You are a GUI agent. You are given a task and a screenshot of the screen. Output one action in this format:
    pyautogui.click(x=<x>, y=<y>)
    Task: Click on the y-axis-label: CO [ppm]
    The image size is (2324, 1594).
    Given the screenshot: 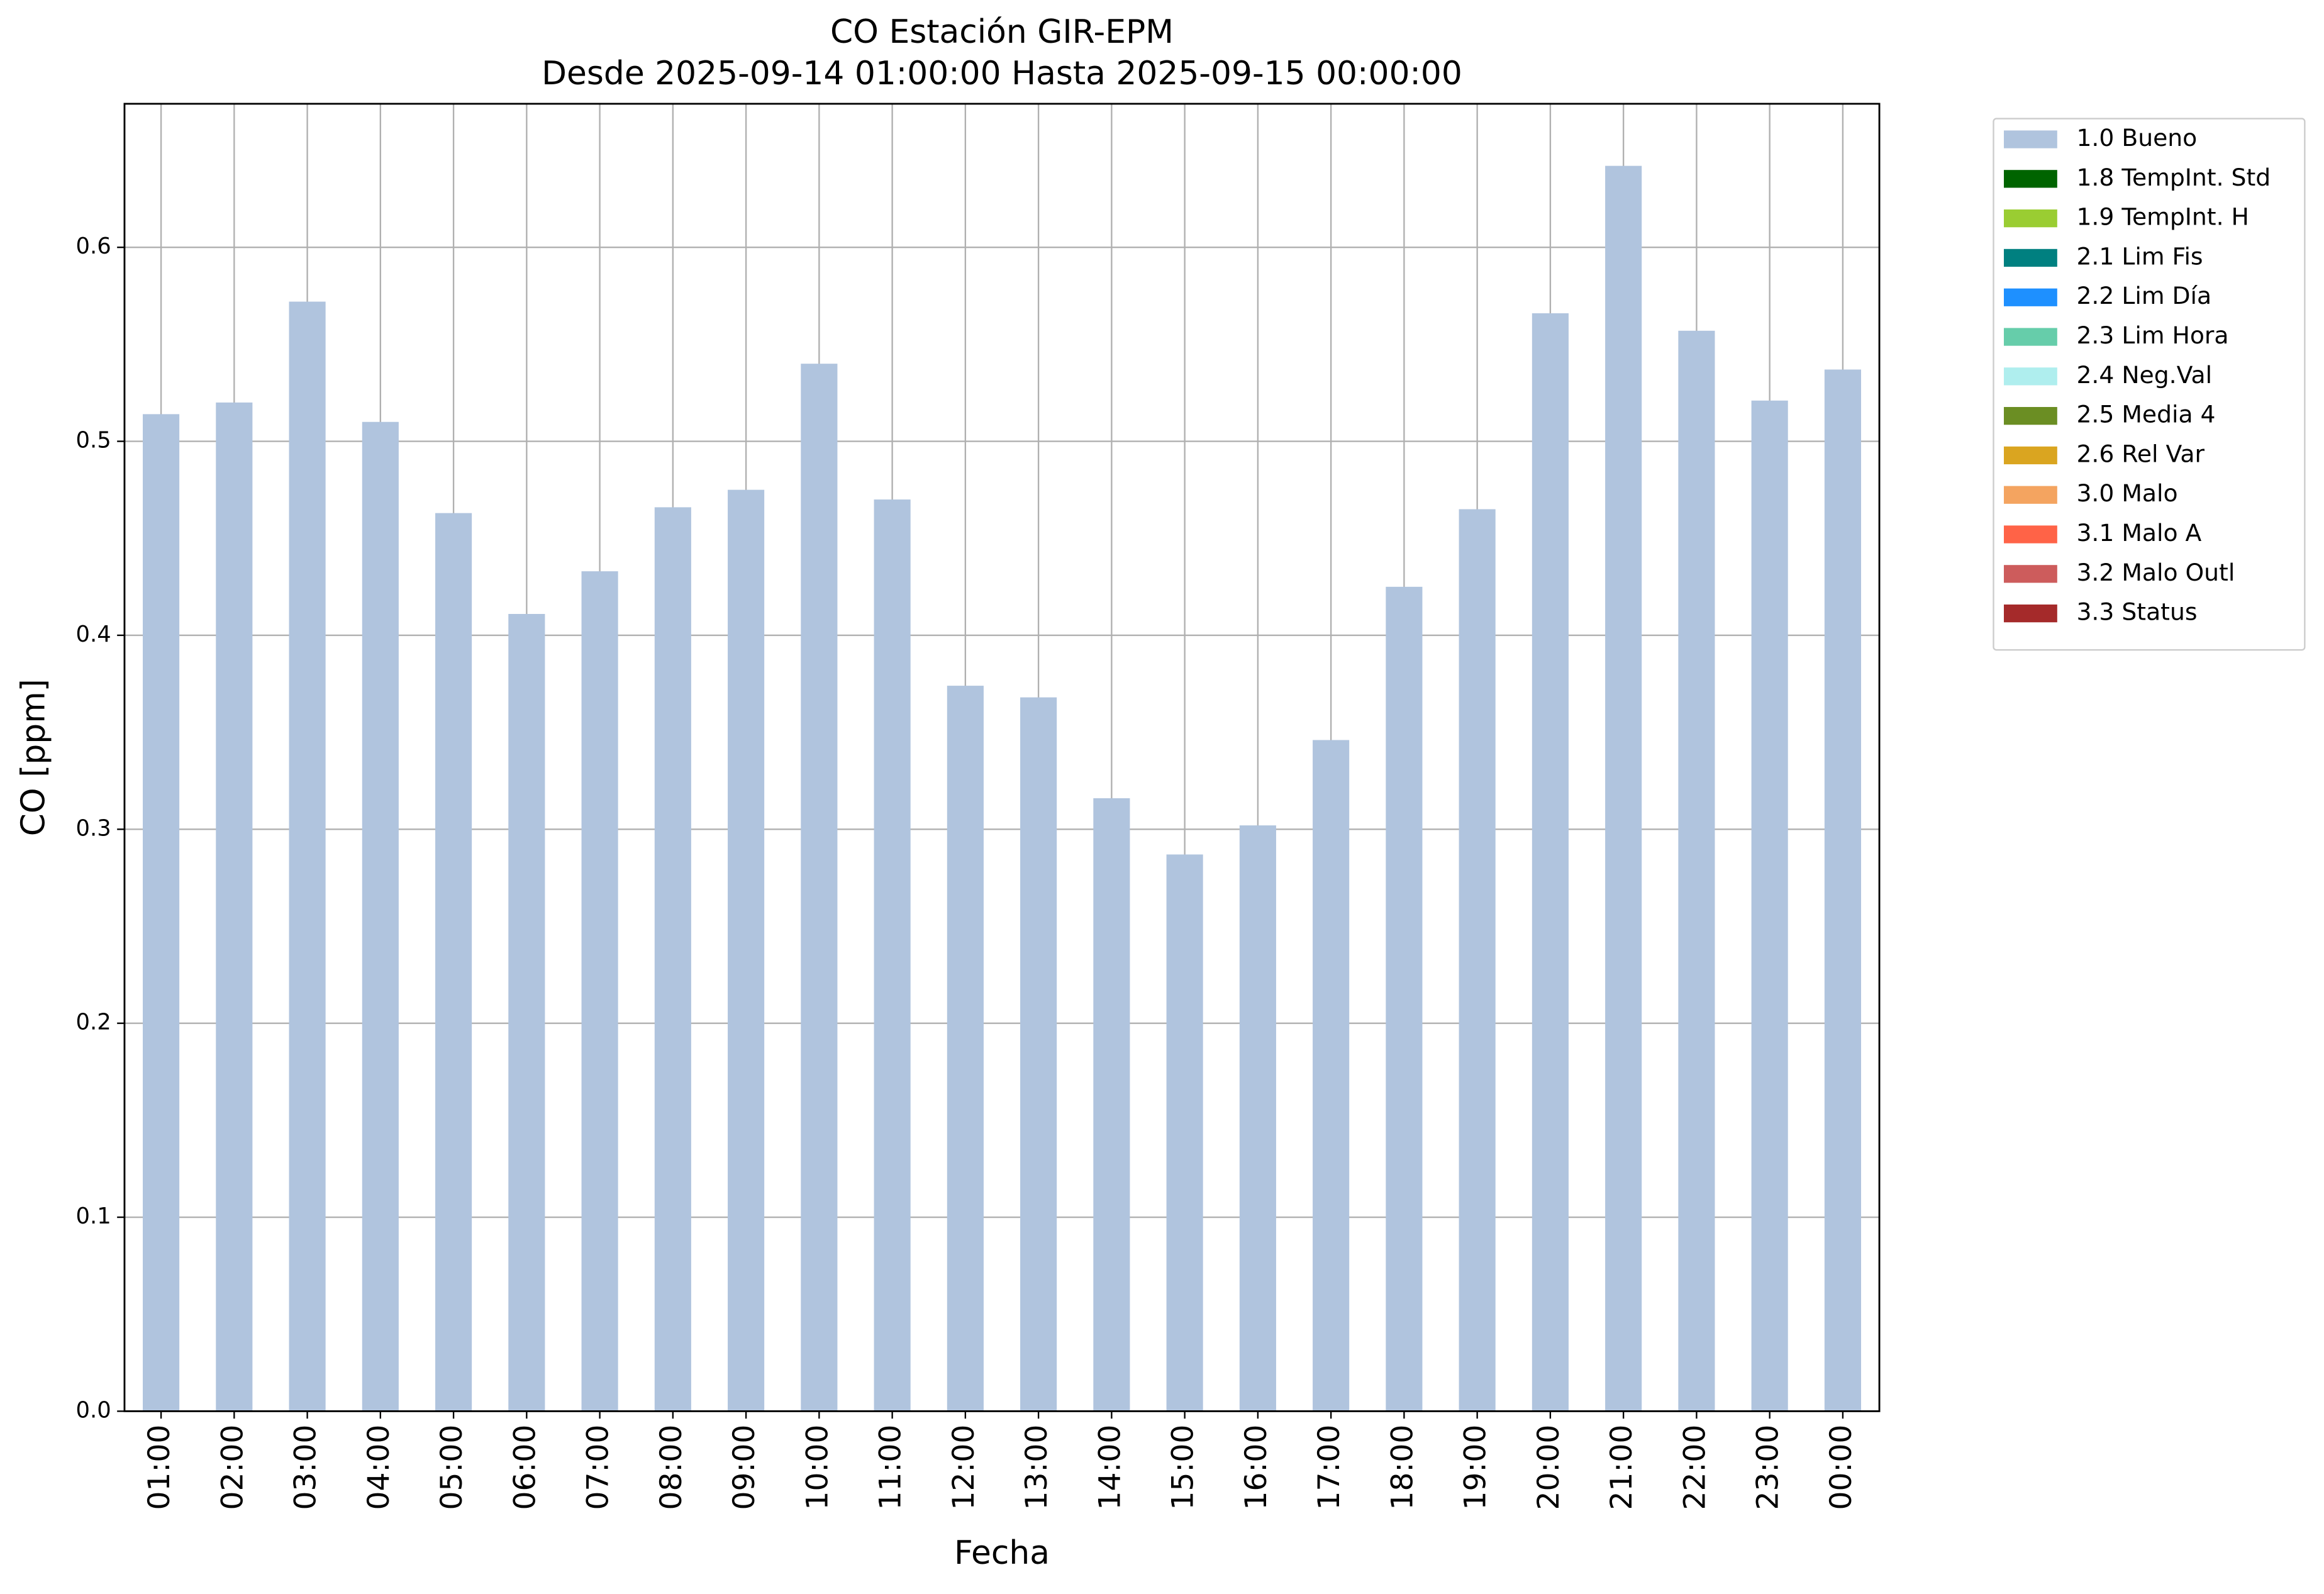 What is the action you would take?
    pyautogui.click(x=34, y=758)
    